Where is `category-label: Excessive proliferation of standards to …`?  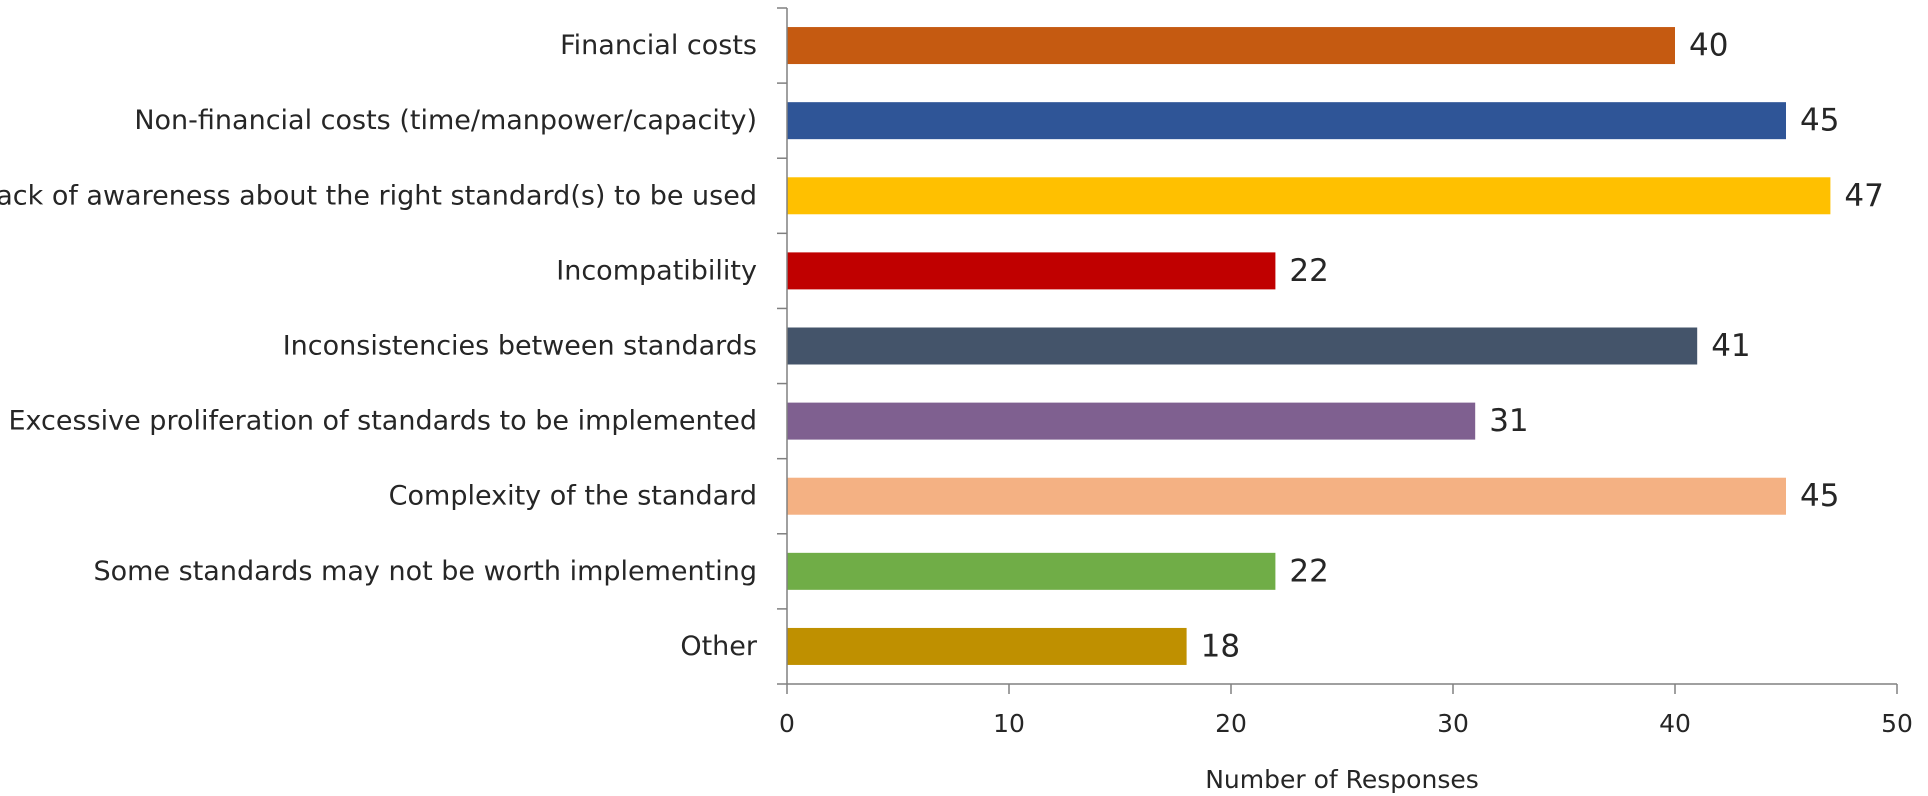 category-label: Excessive proliferation of standards to … is located at coordinates (382, 421).